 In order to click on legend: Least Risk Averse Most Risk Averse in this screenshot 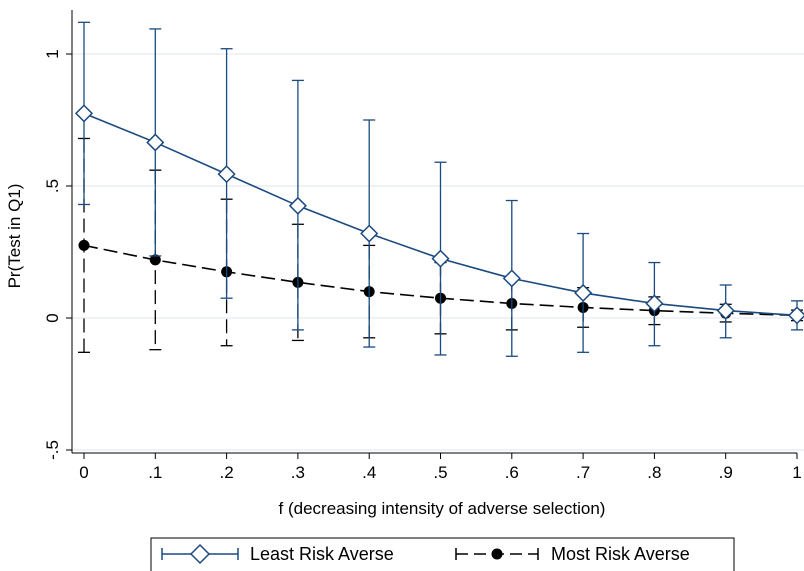, I will do `click(442, 554)`.